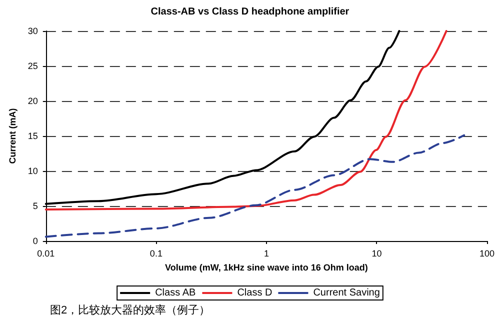 Image resolution: width=500 pixels, height=320 pixels. I want to click on x-axis-title: Volume (mW, 1kHz sine wave into 16 Ohm load), so click(266, 267).